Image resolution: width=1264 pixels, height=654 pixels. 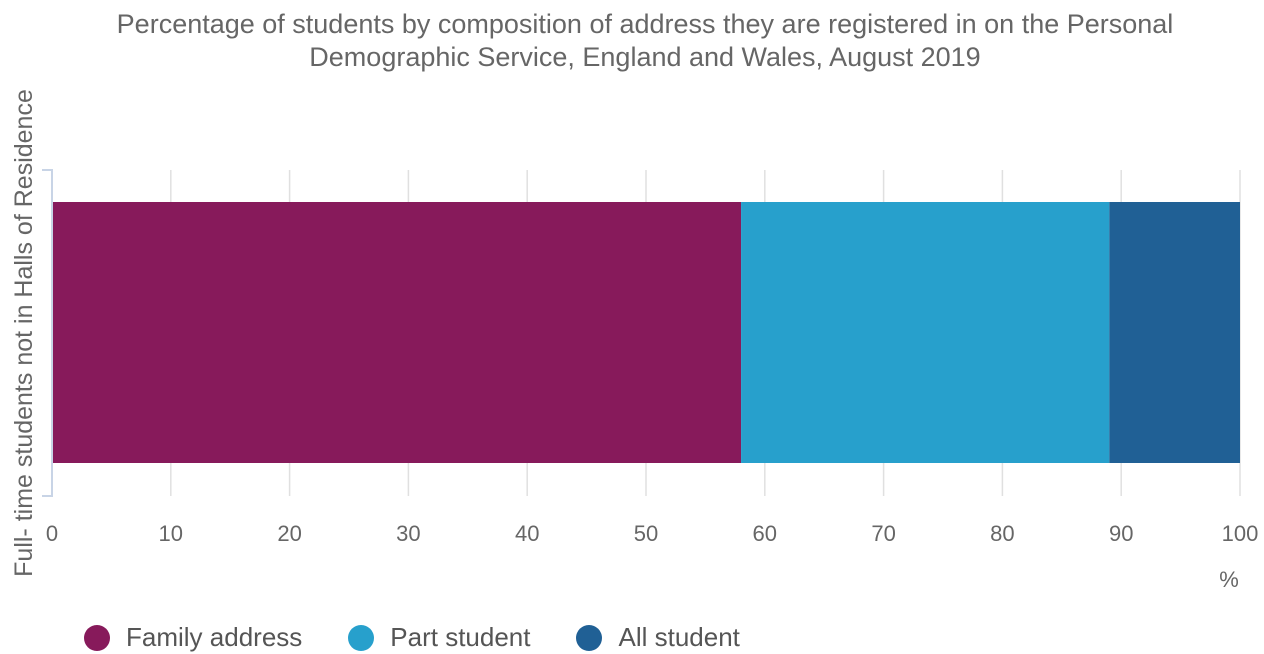 I want to click on x-tick-label: 100, so click(x=1240, y=533).